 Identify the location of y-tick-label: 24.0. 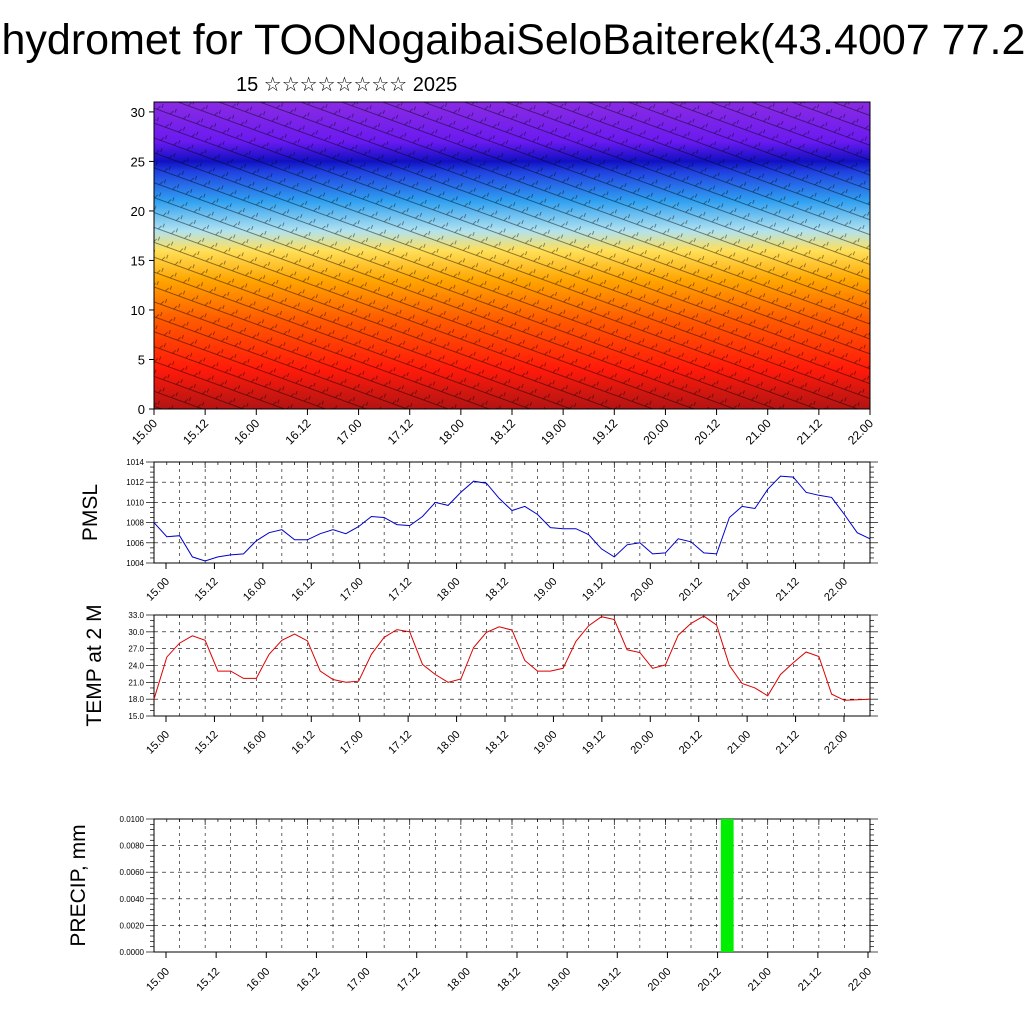
(136, 666).